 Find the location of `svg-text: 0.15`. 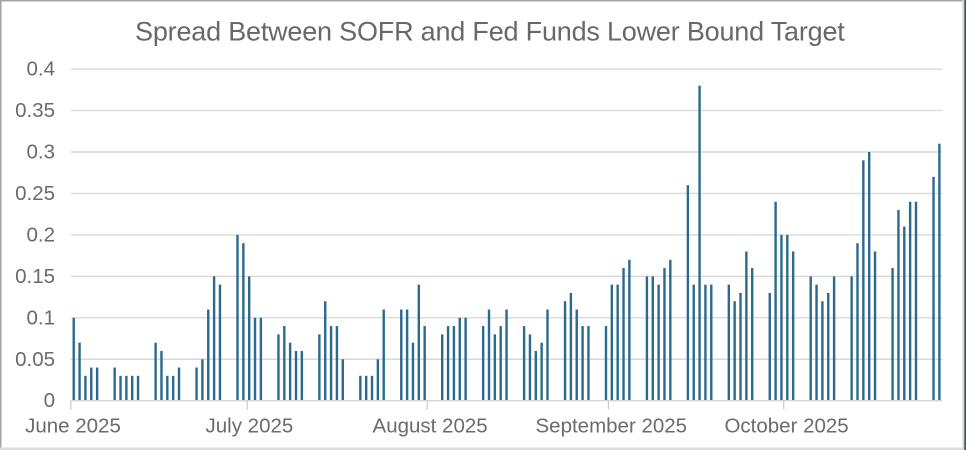

svg-text: 0.15 is located at coordinates (35, 276).